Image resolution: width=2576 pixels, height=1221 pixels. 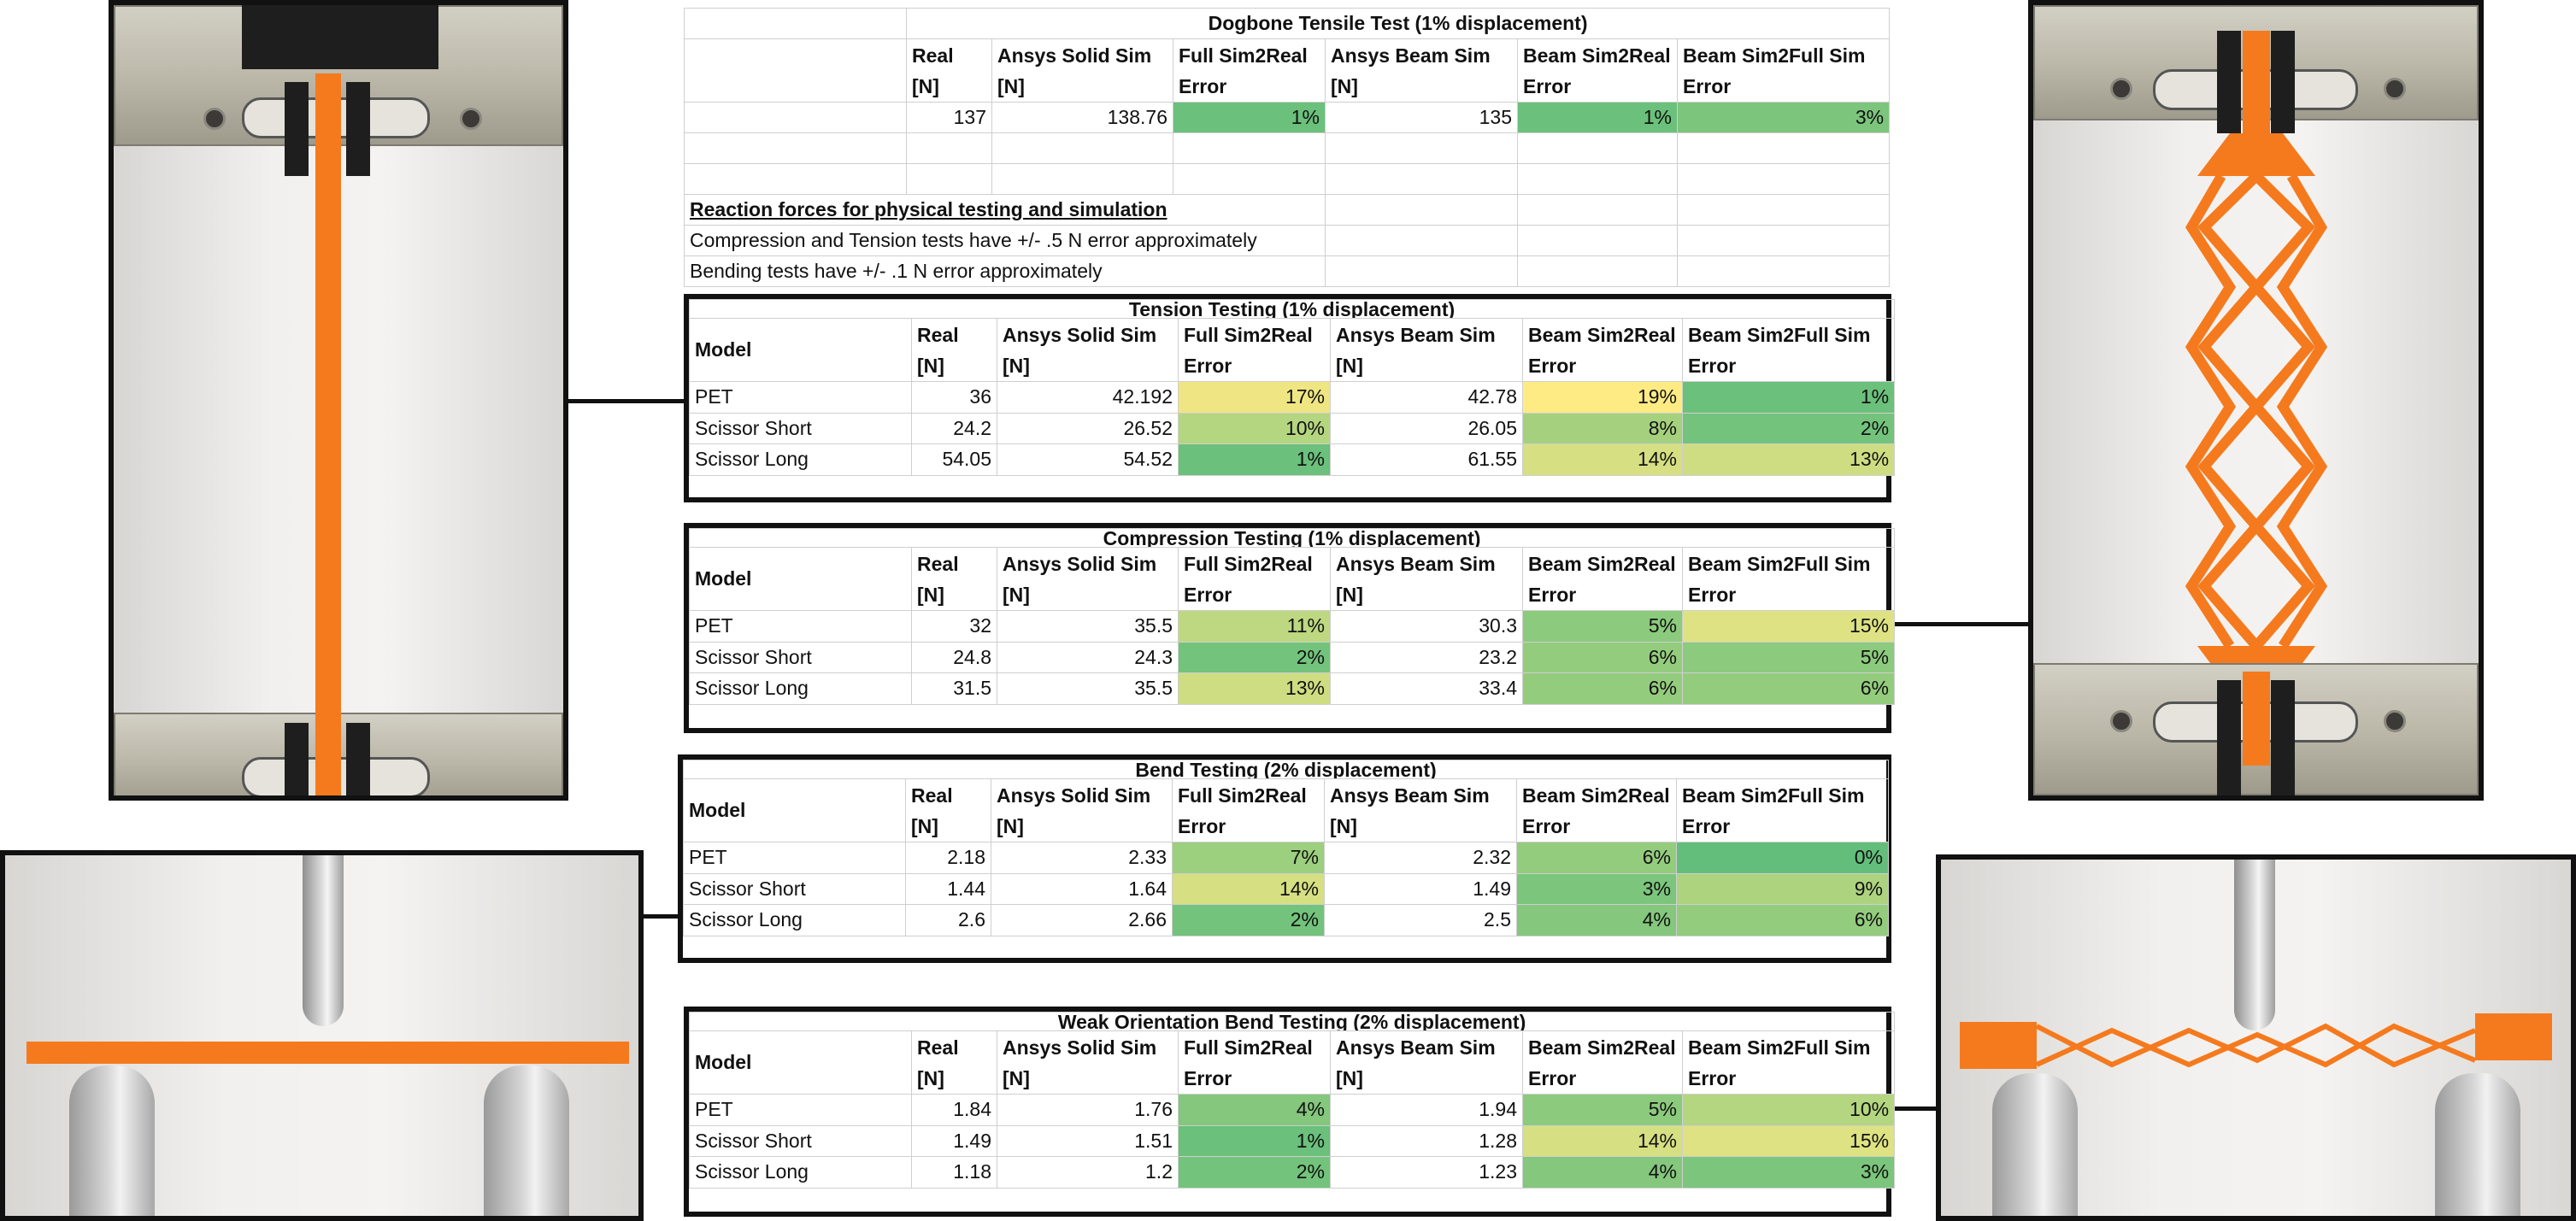 What do you see at coordinates (1789, 1172) in the screenshot?
I see `cell-beam-full: 3%` at bounding box center [1789, 1172].